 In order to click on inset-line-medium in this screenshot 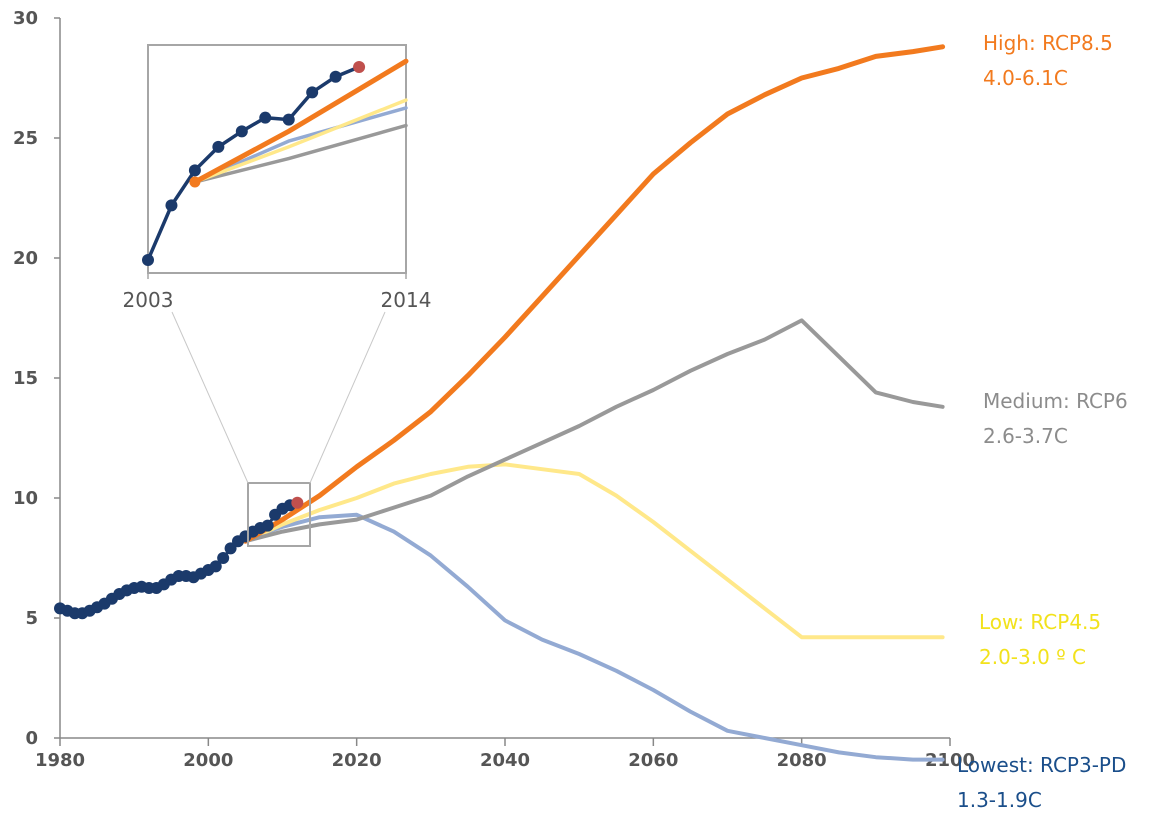, I will do `click(300, 153)`.